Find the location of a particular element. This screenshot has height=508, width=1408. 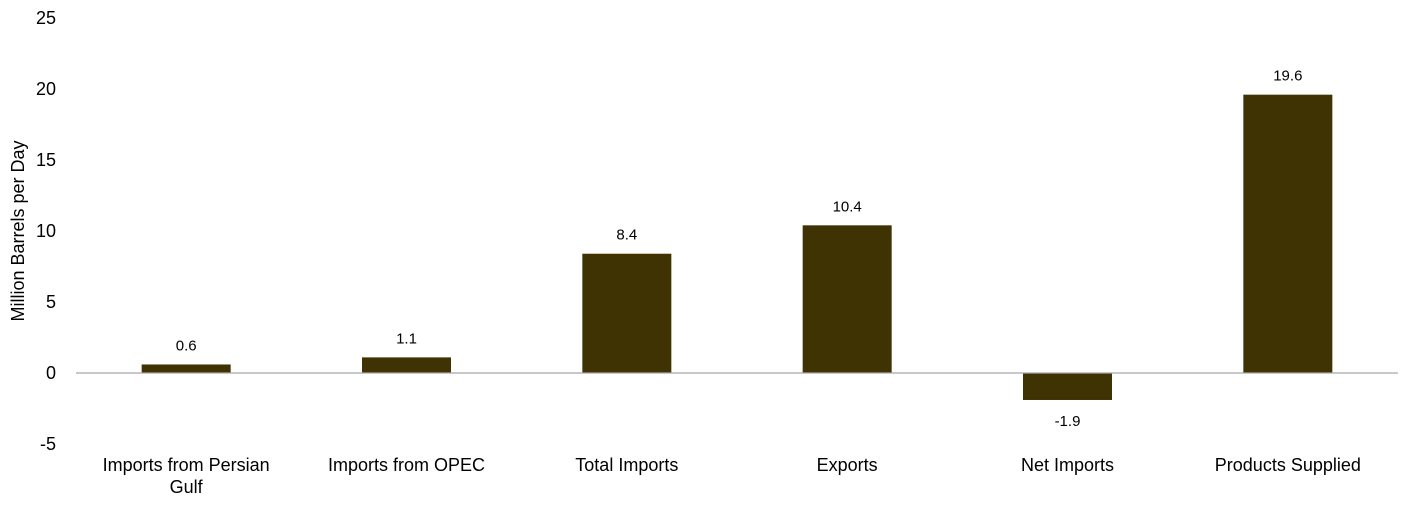

y-tick-label: 20 is located at coordinates (46, 89).